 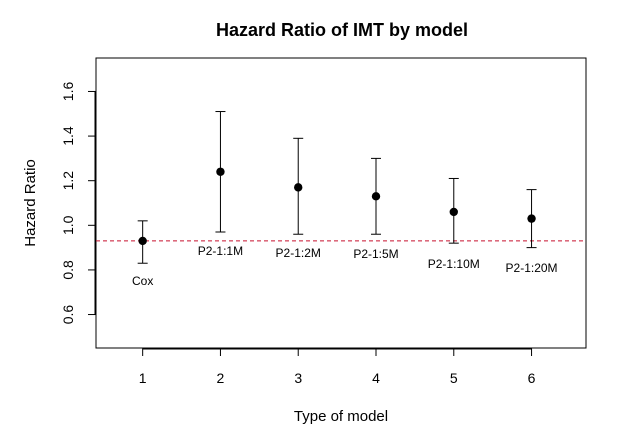 What do you see at coordinates (68, 315) in the screenshot?
I see `y-tick-label: 0.6` at bounding box center [68, 315].